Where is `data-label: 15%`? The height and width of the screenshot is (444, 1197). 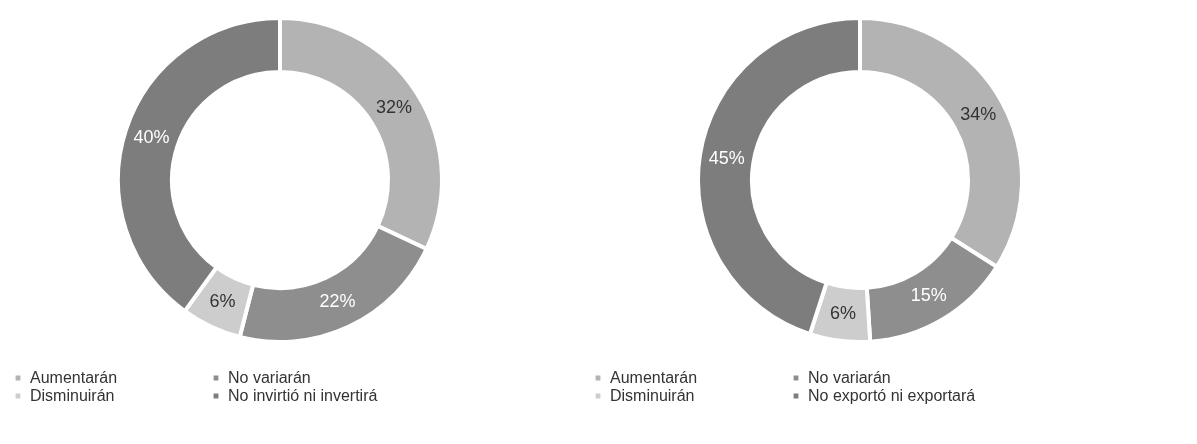
data-label: 15% is located at coordinates (928, 295).